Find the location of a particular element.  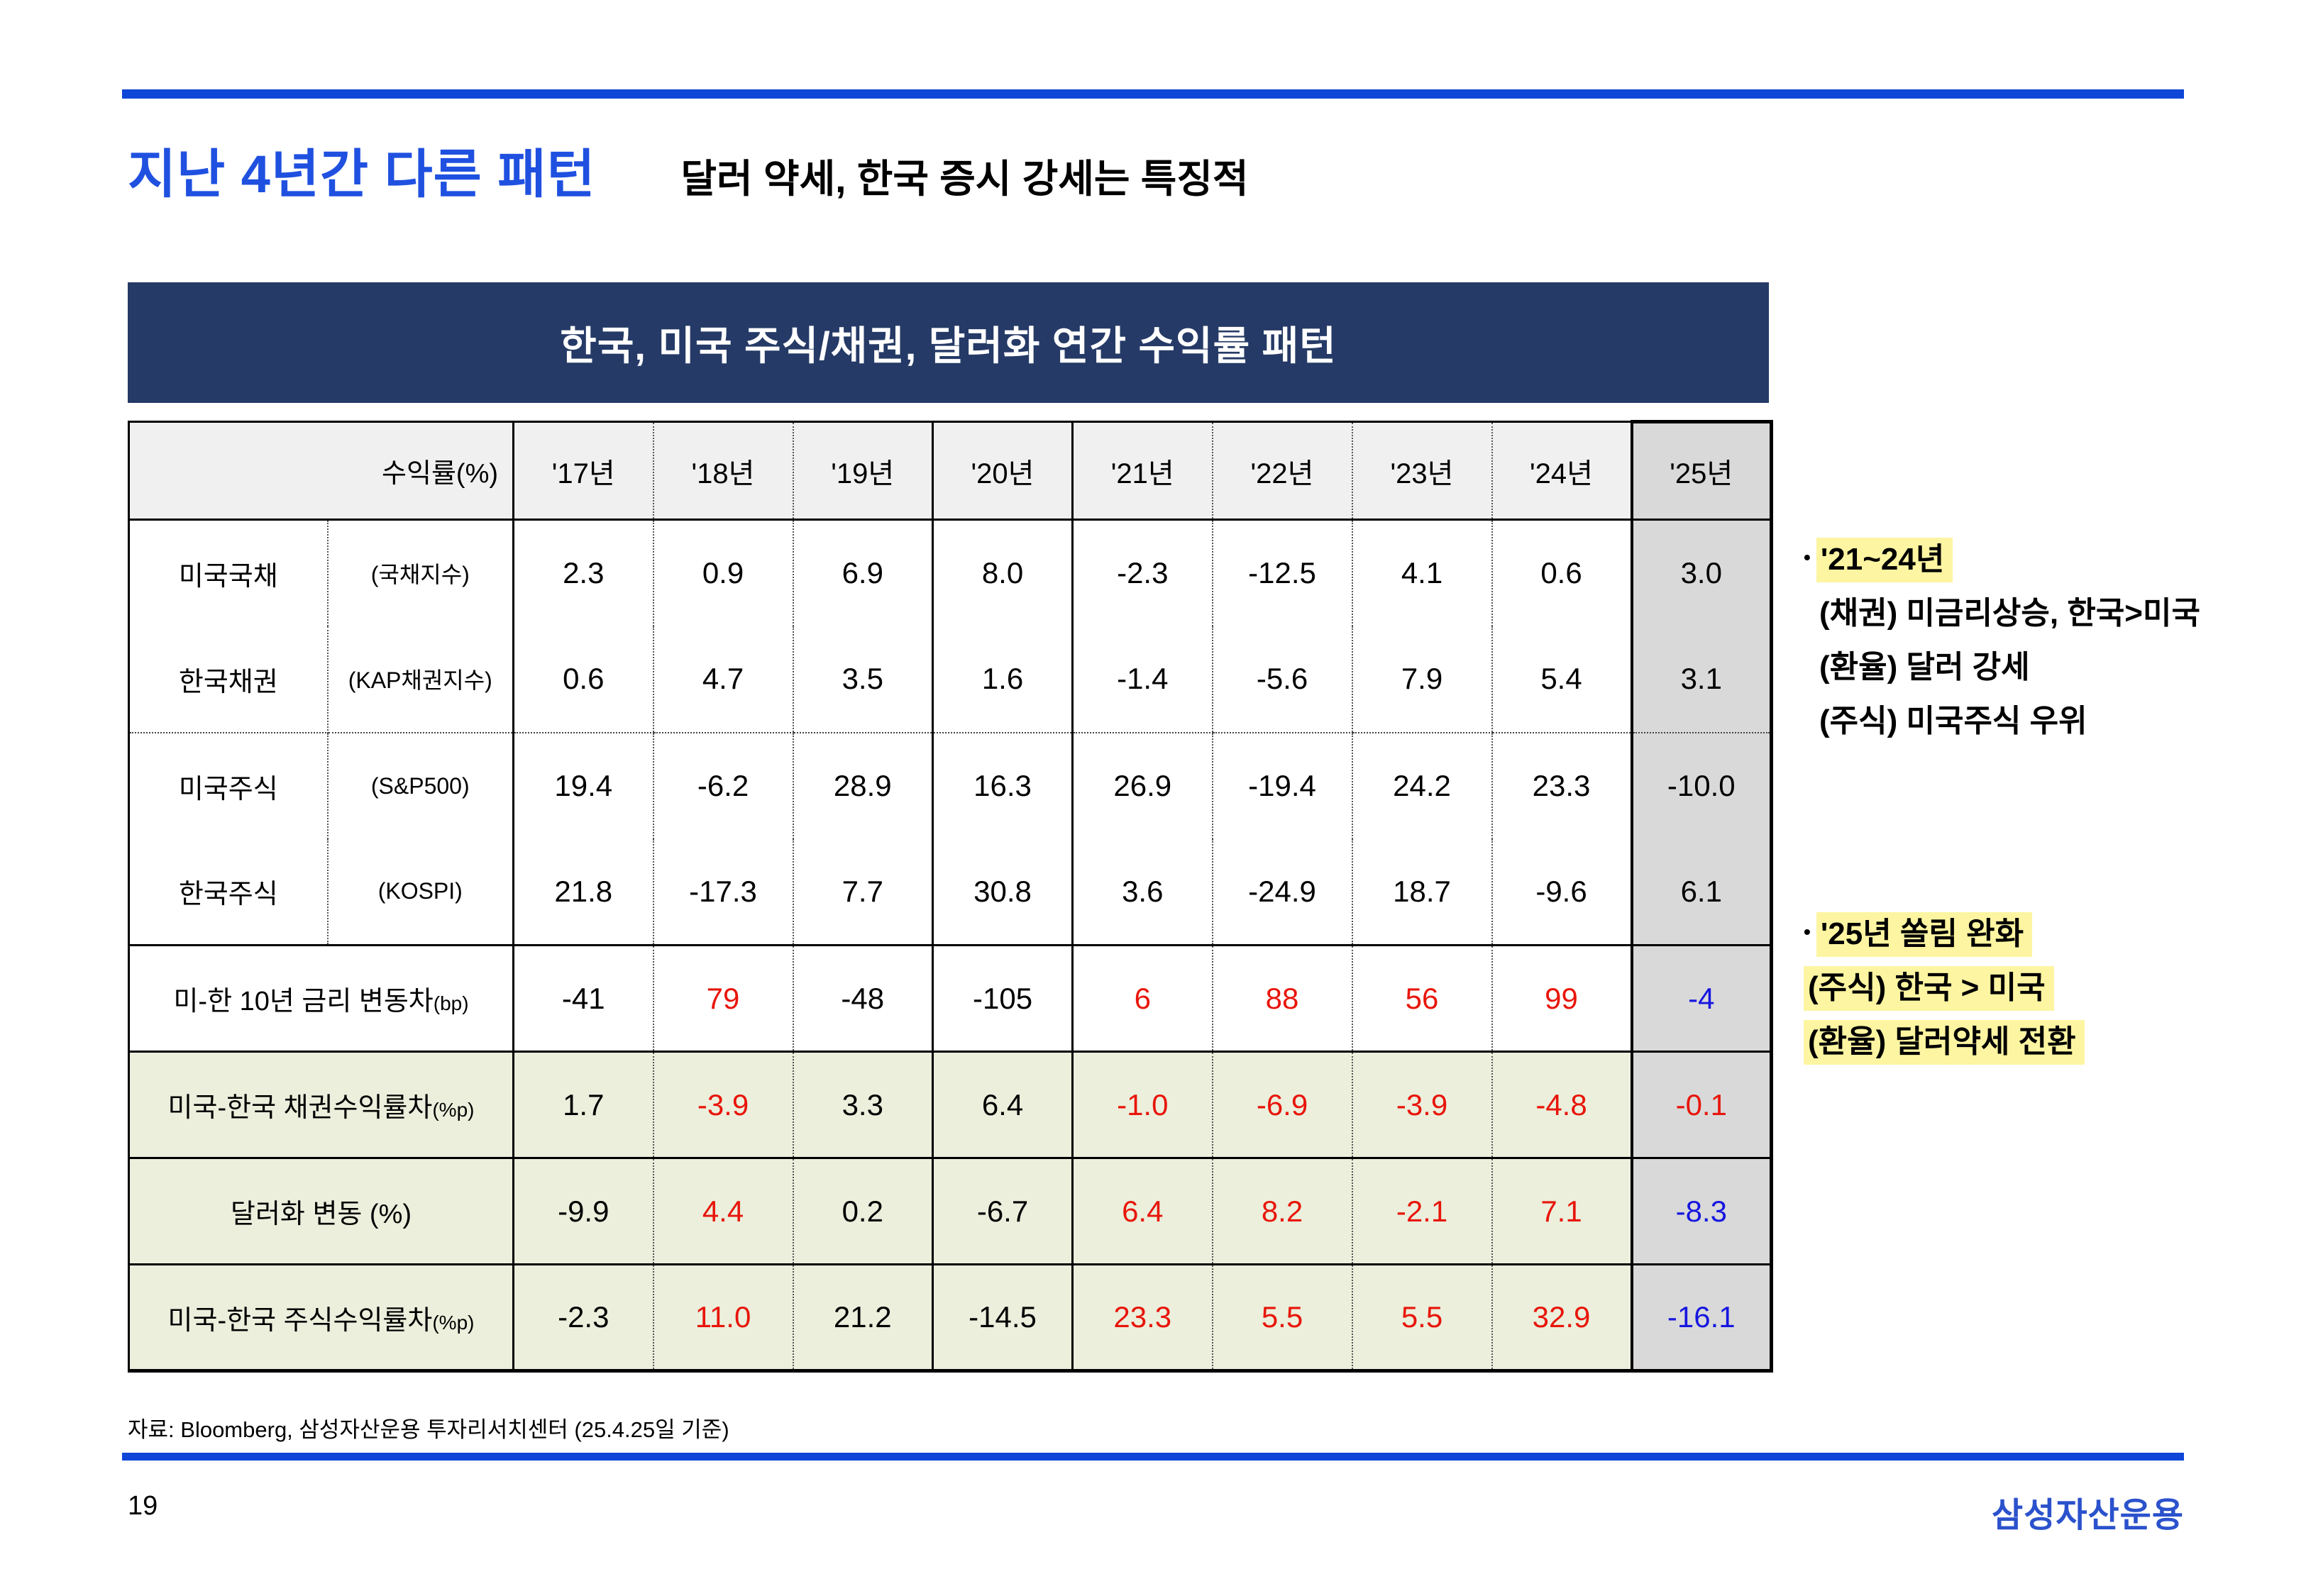

cell-value: -6.9 is located at coordinates (1282, 1105).